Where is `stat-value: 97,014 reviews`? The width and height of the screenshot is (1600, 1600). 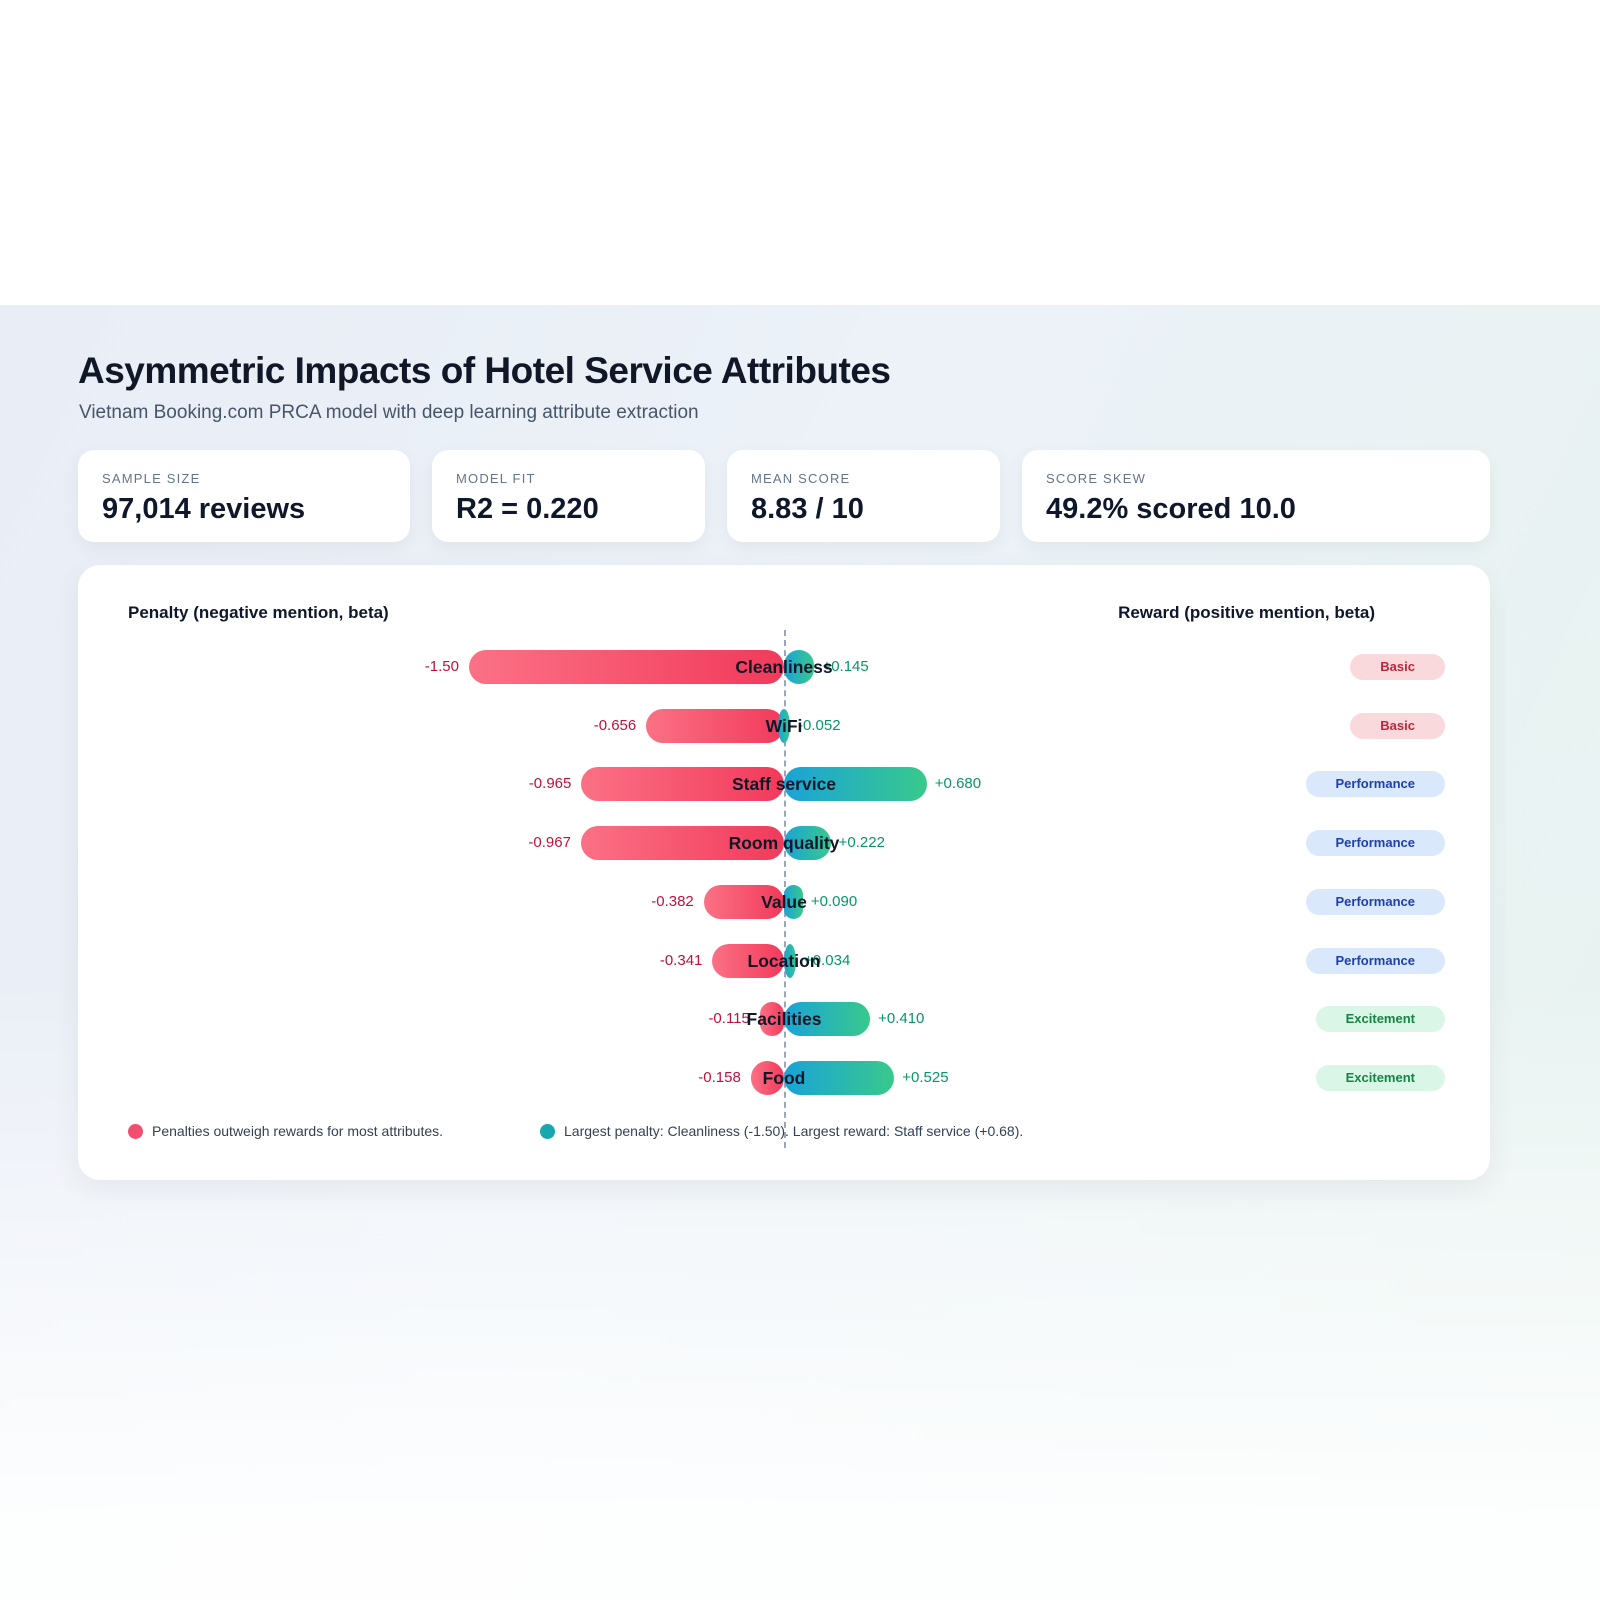
stat-value: 97,014 reviews is located at coordinates (204, 509).